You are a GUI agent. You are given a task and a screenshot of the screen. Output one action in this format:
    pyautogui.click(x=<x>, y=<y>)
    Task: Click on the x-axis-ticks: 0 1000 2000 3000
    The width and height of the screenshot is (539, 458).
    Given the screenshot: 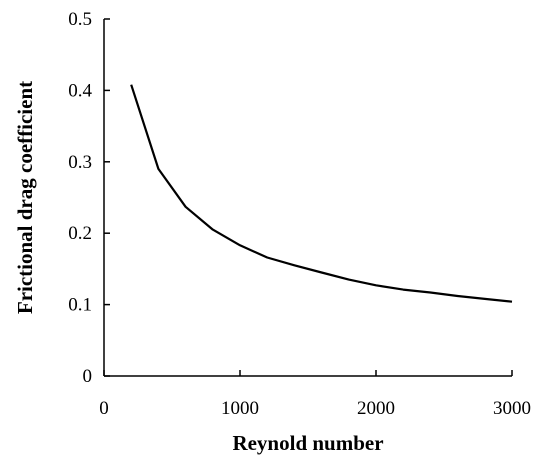 What is the action you would take?
    pyautogui.click(x=315, y=394)
    